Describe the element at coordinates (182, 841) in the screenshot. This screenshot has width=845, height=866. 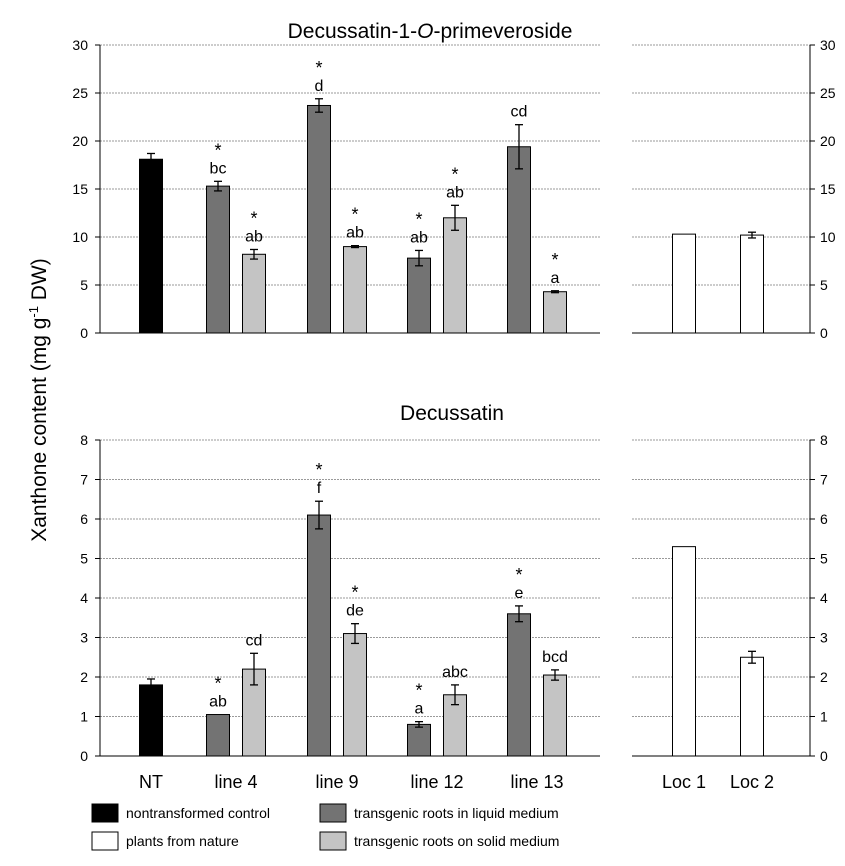
I see `legend-label: plants from nature` at that location.